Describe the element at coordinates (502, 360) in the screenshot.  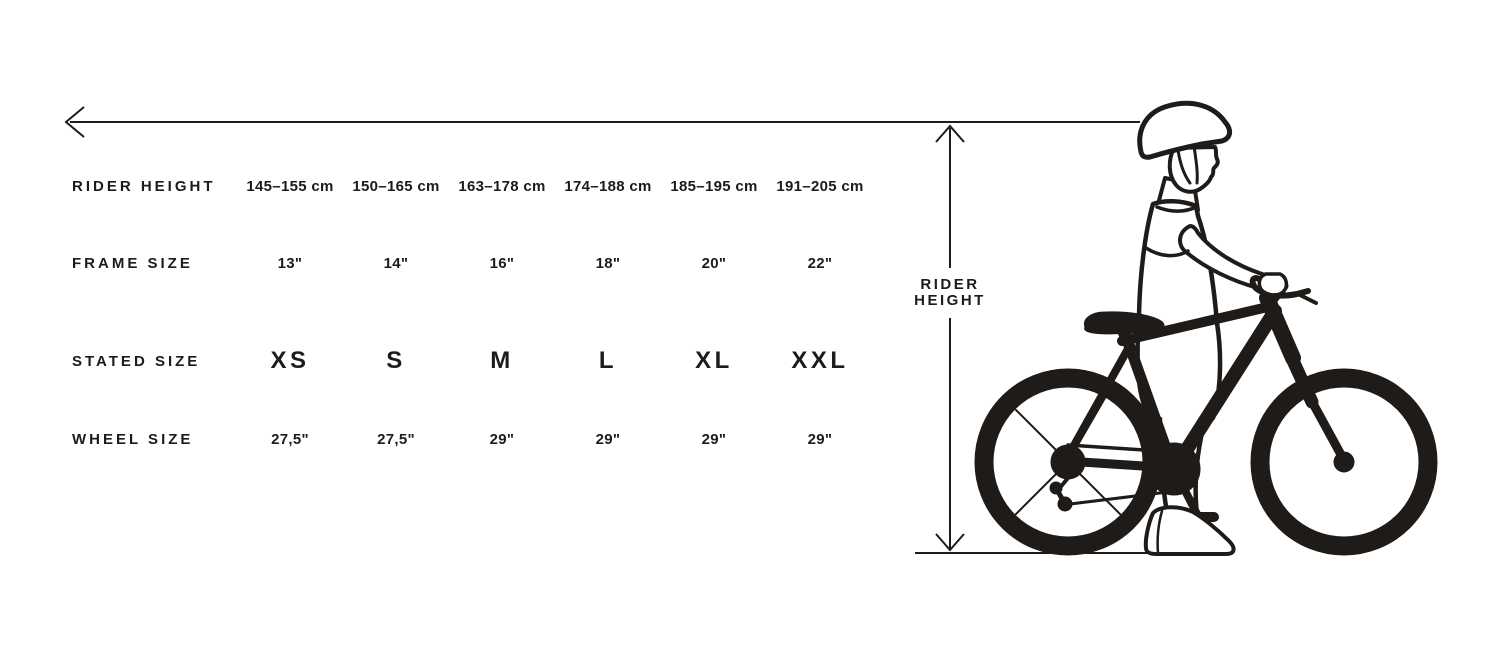
I see `stated-size-value: M` at that location.